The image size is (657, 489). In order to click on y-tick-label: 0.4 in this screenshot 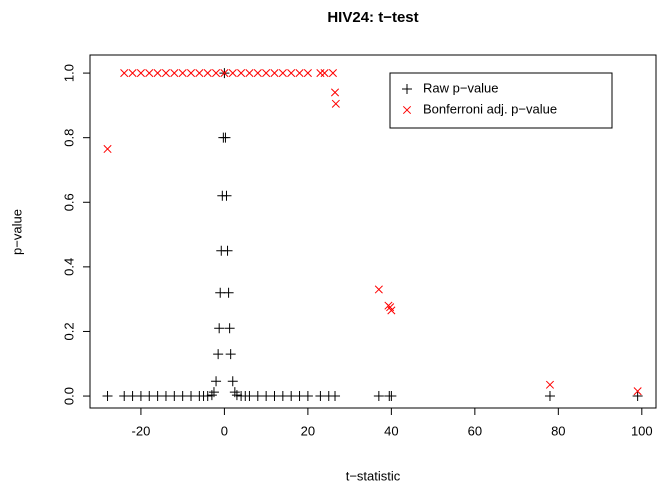, I will do `click(68, 267)`.